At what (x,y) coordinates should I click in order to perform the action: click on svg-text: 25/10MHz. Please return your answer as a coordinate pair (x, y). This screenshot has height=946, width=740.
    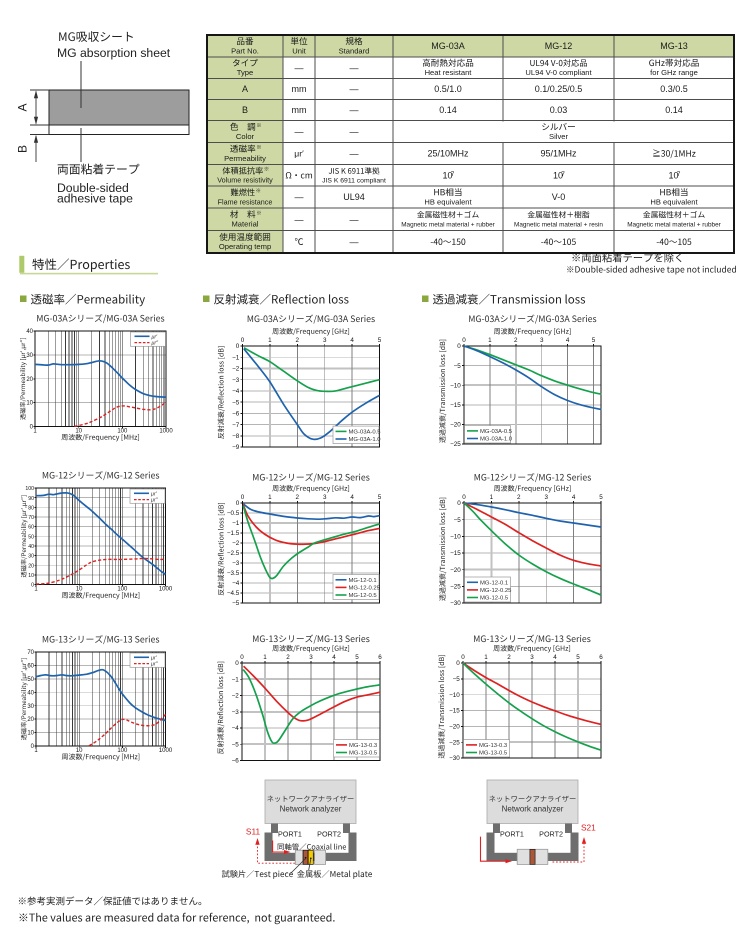
    Looking at the image, I should click on (448, 154).